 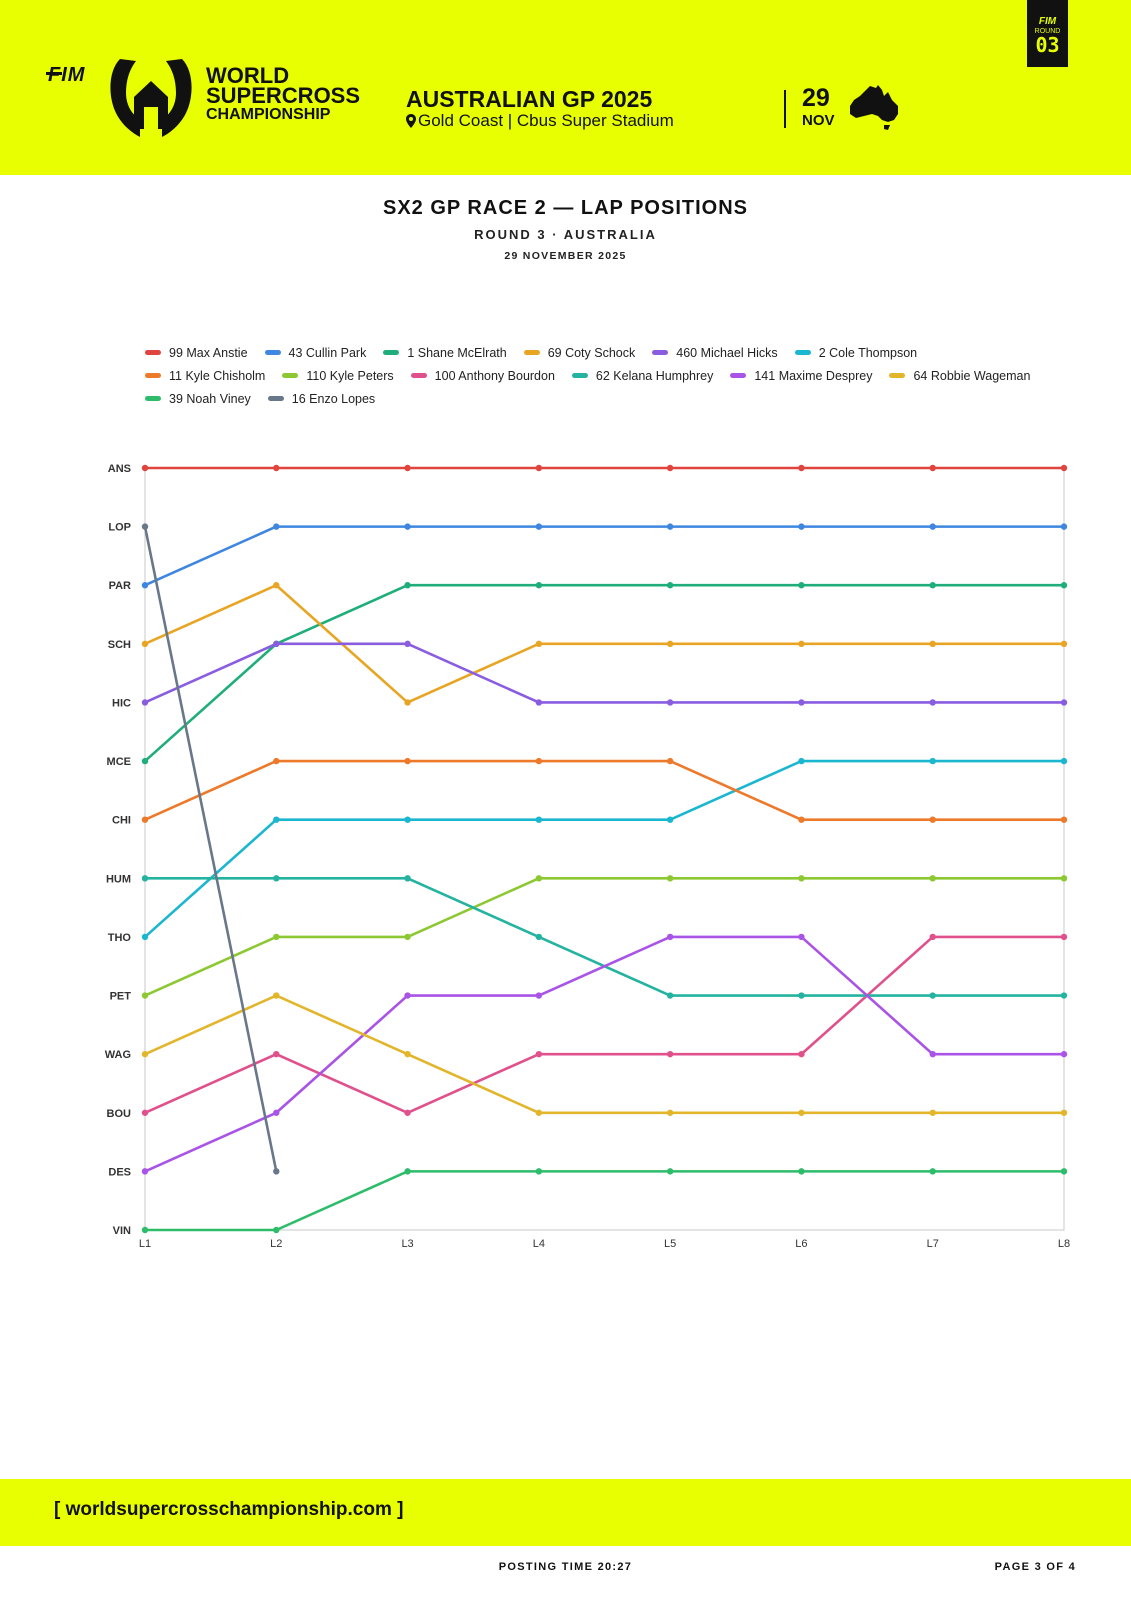 I want to click on round-badge: FIM ROUND 03, so click(x=1047, y=33).